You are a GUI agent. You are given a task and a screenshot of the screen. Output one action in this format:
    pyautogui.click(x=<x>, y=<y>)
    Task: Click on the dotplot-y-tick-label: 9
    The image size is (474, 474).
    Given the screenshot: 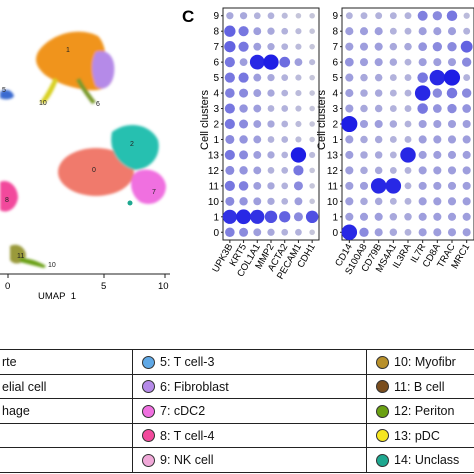 What is the action you would take?
    pyautogui.click(x=216, y=16)
    